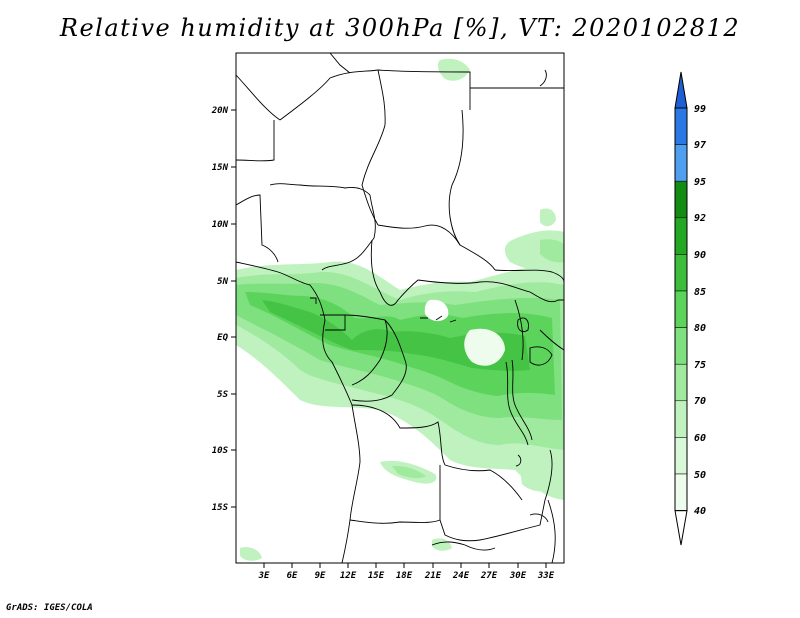 The width and height of the screenshot is (800, 618). I want to click on lat-tick: 5S, so click(226, 395).